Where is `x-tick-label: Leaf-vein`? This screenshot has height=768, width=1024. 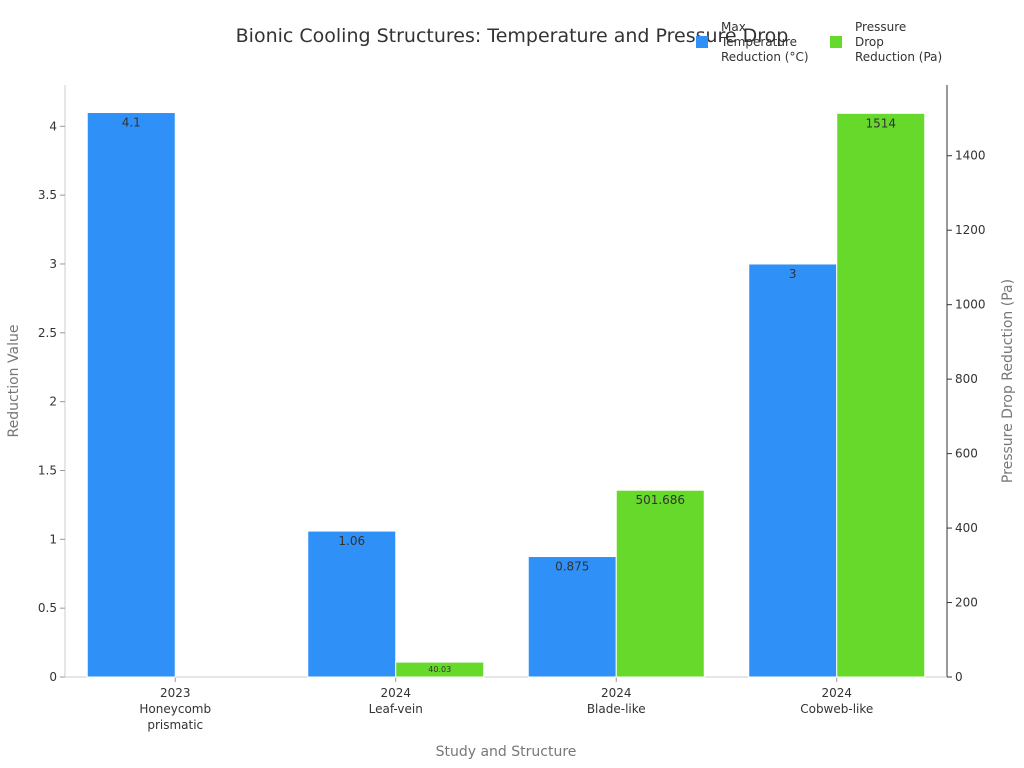 x-tick-label: Leaf-vein is located at coordinates (396, 709).